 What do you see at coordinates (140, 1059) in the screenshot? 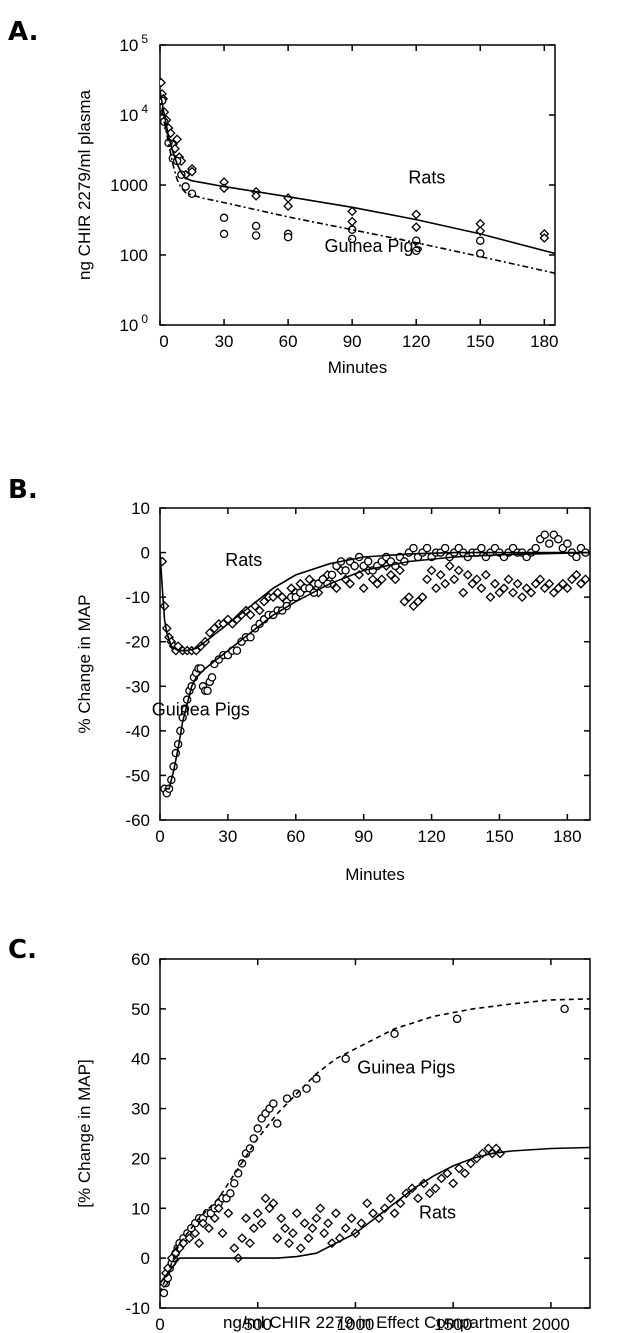
I see `y-tick-label: 40` at bounding box center [140, 1059].